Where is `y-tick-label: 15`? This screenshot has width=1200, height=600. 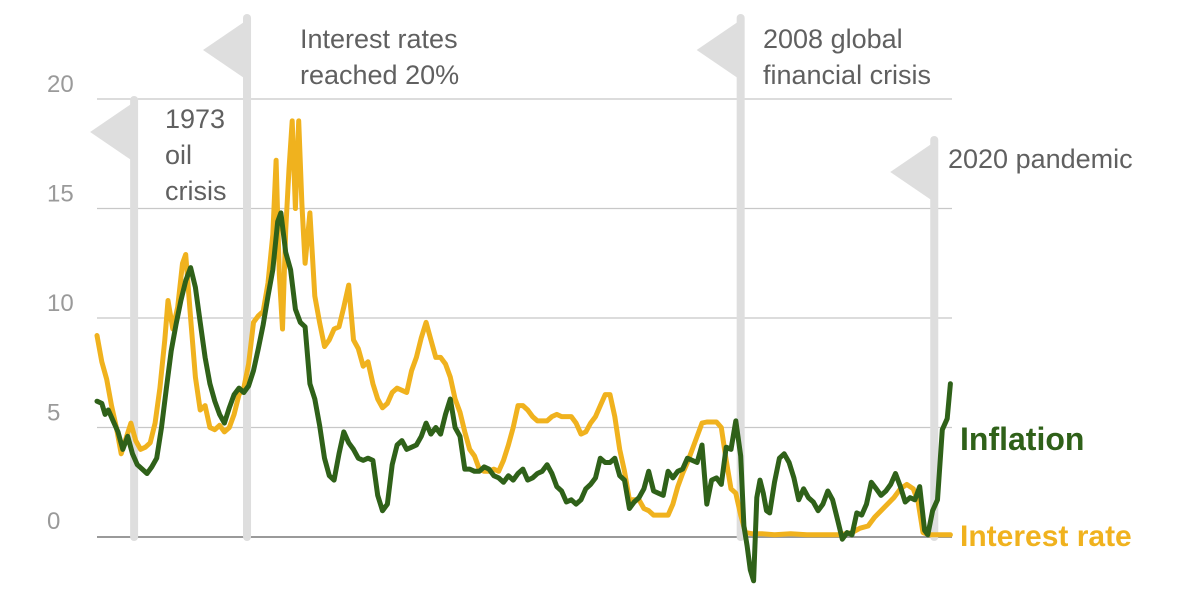 y-tick-label: 15 is located at coordinates (60, 194).